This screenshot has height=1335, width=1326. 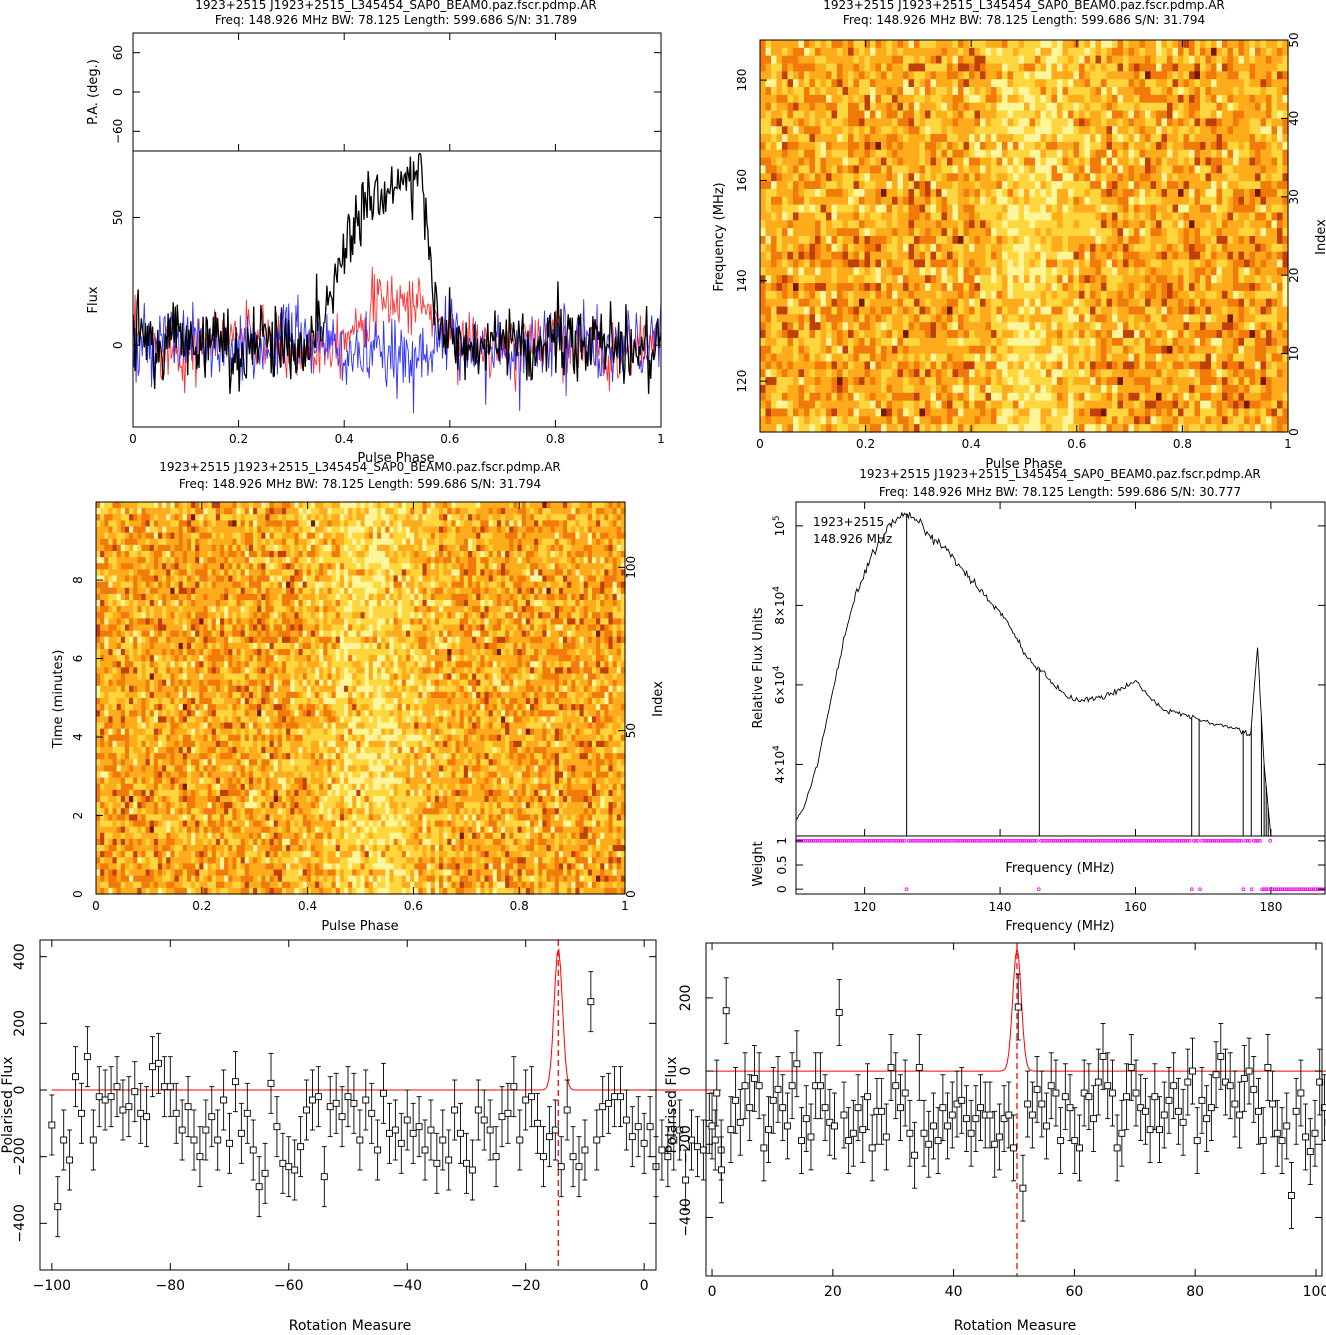 I want to click on pa-plot: 600−60, so click(x=386, y=92).